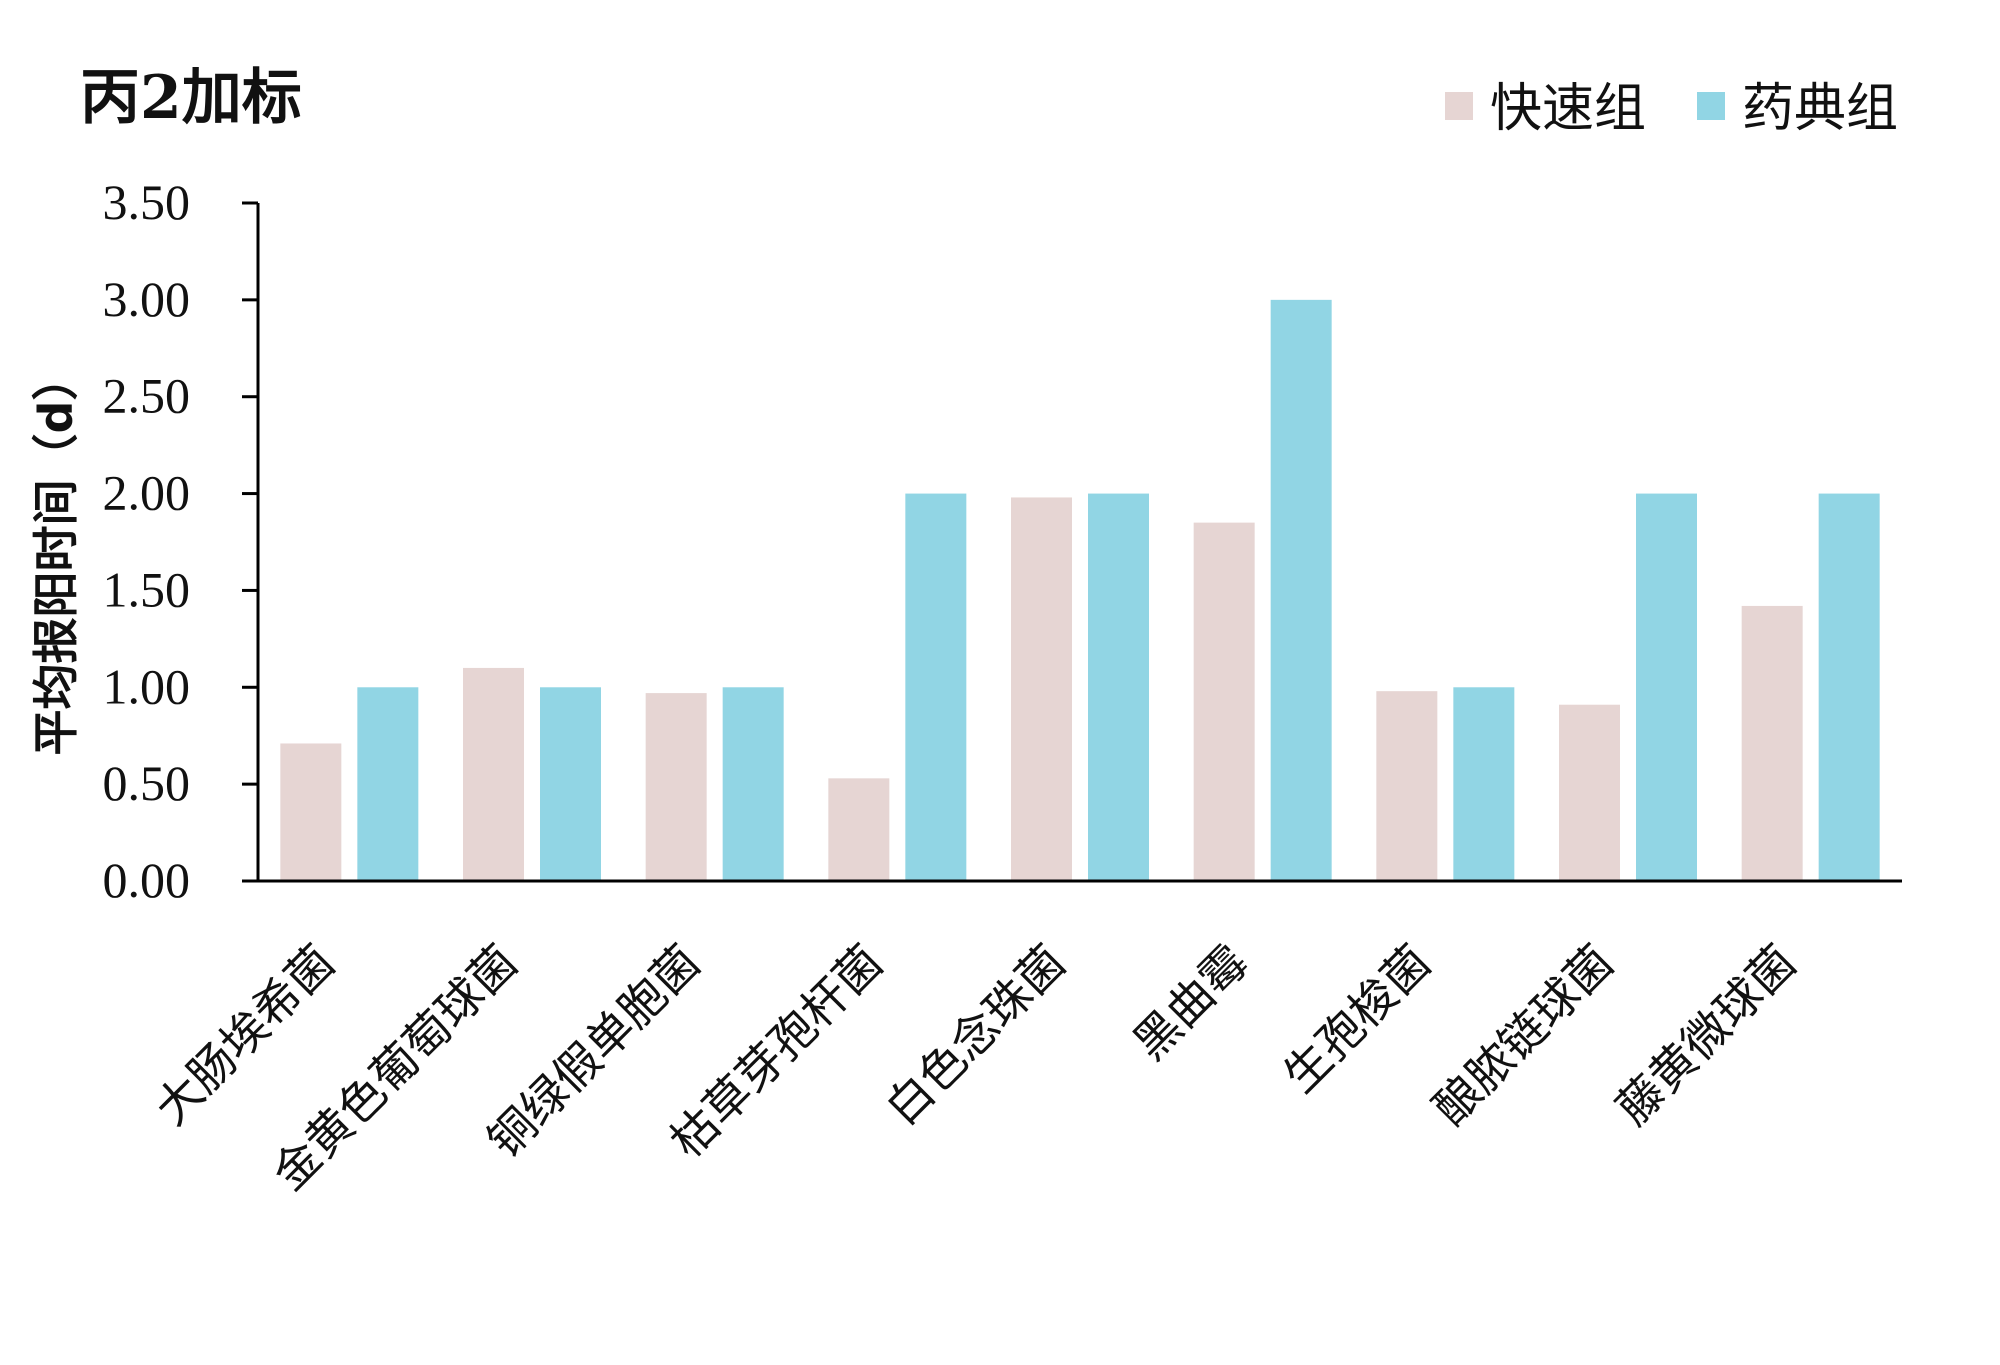 The height and width of the screenshot is (1365, 2000). I want to click on y-axis-label: 平均报阳时间（d）, so click(56, 555).